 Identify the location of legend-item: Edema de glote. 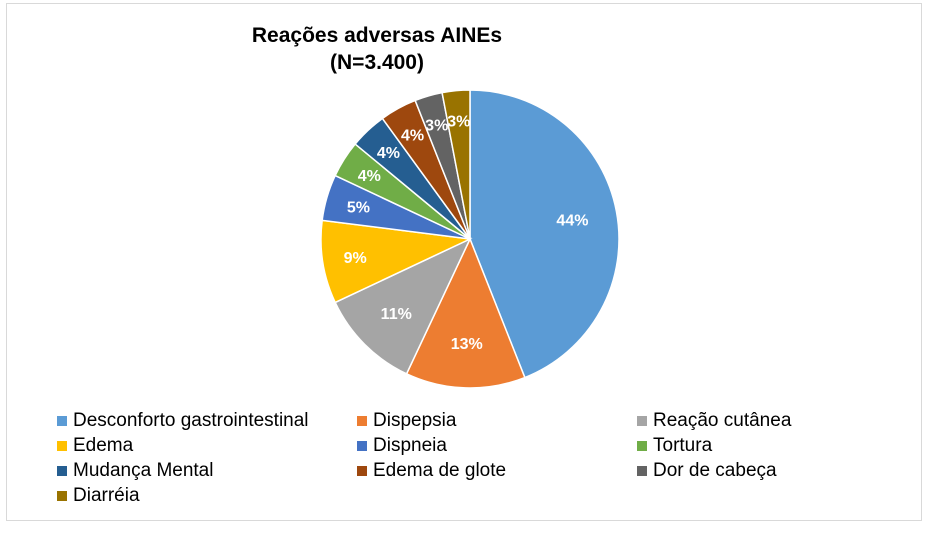
(431, 471).